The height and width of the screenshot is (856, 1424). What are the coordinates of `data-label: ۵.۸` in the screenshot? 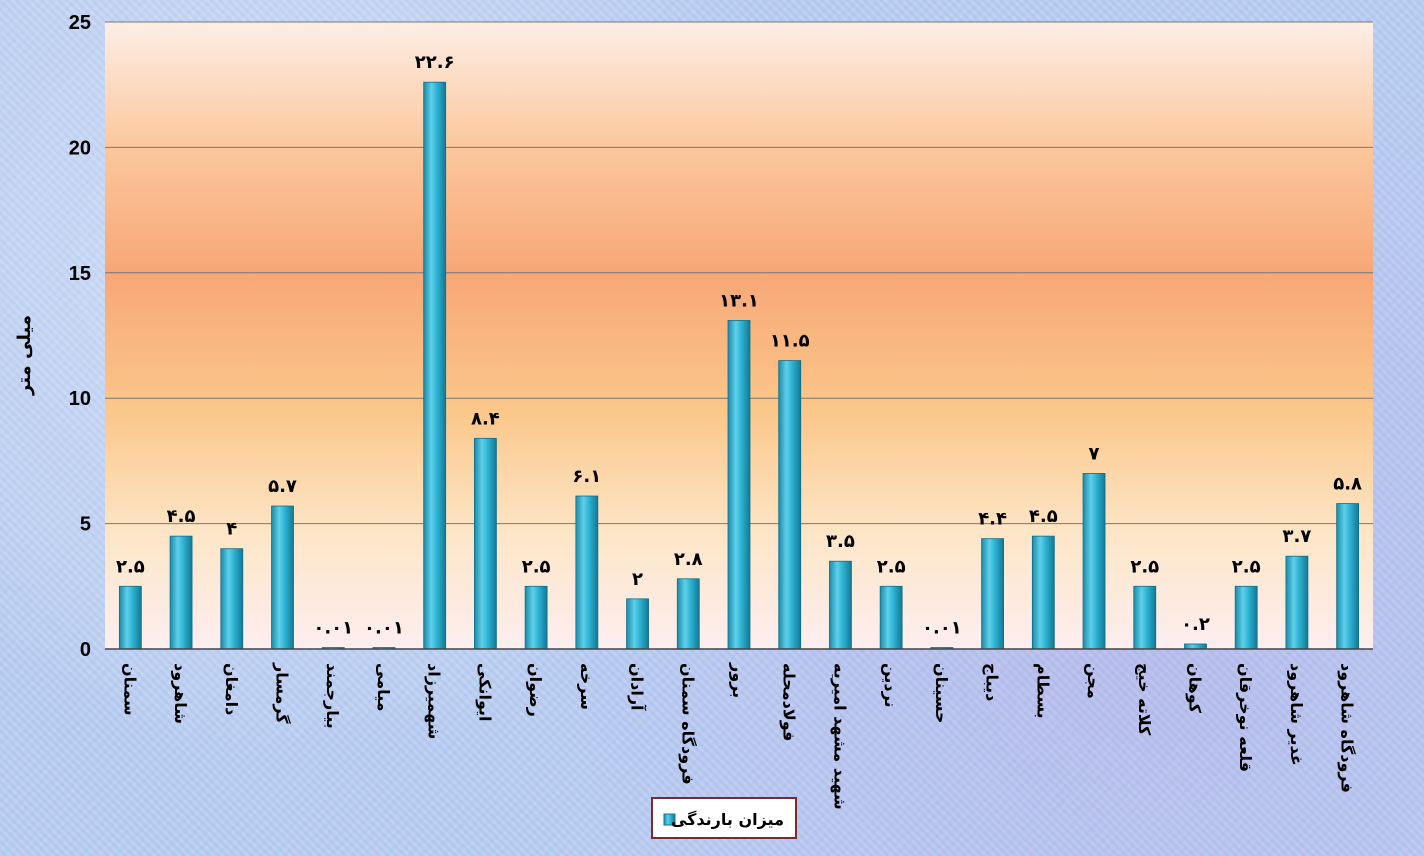 It's located at (1347, 484).